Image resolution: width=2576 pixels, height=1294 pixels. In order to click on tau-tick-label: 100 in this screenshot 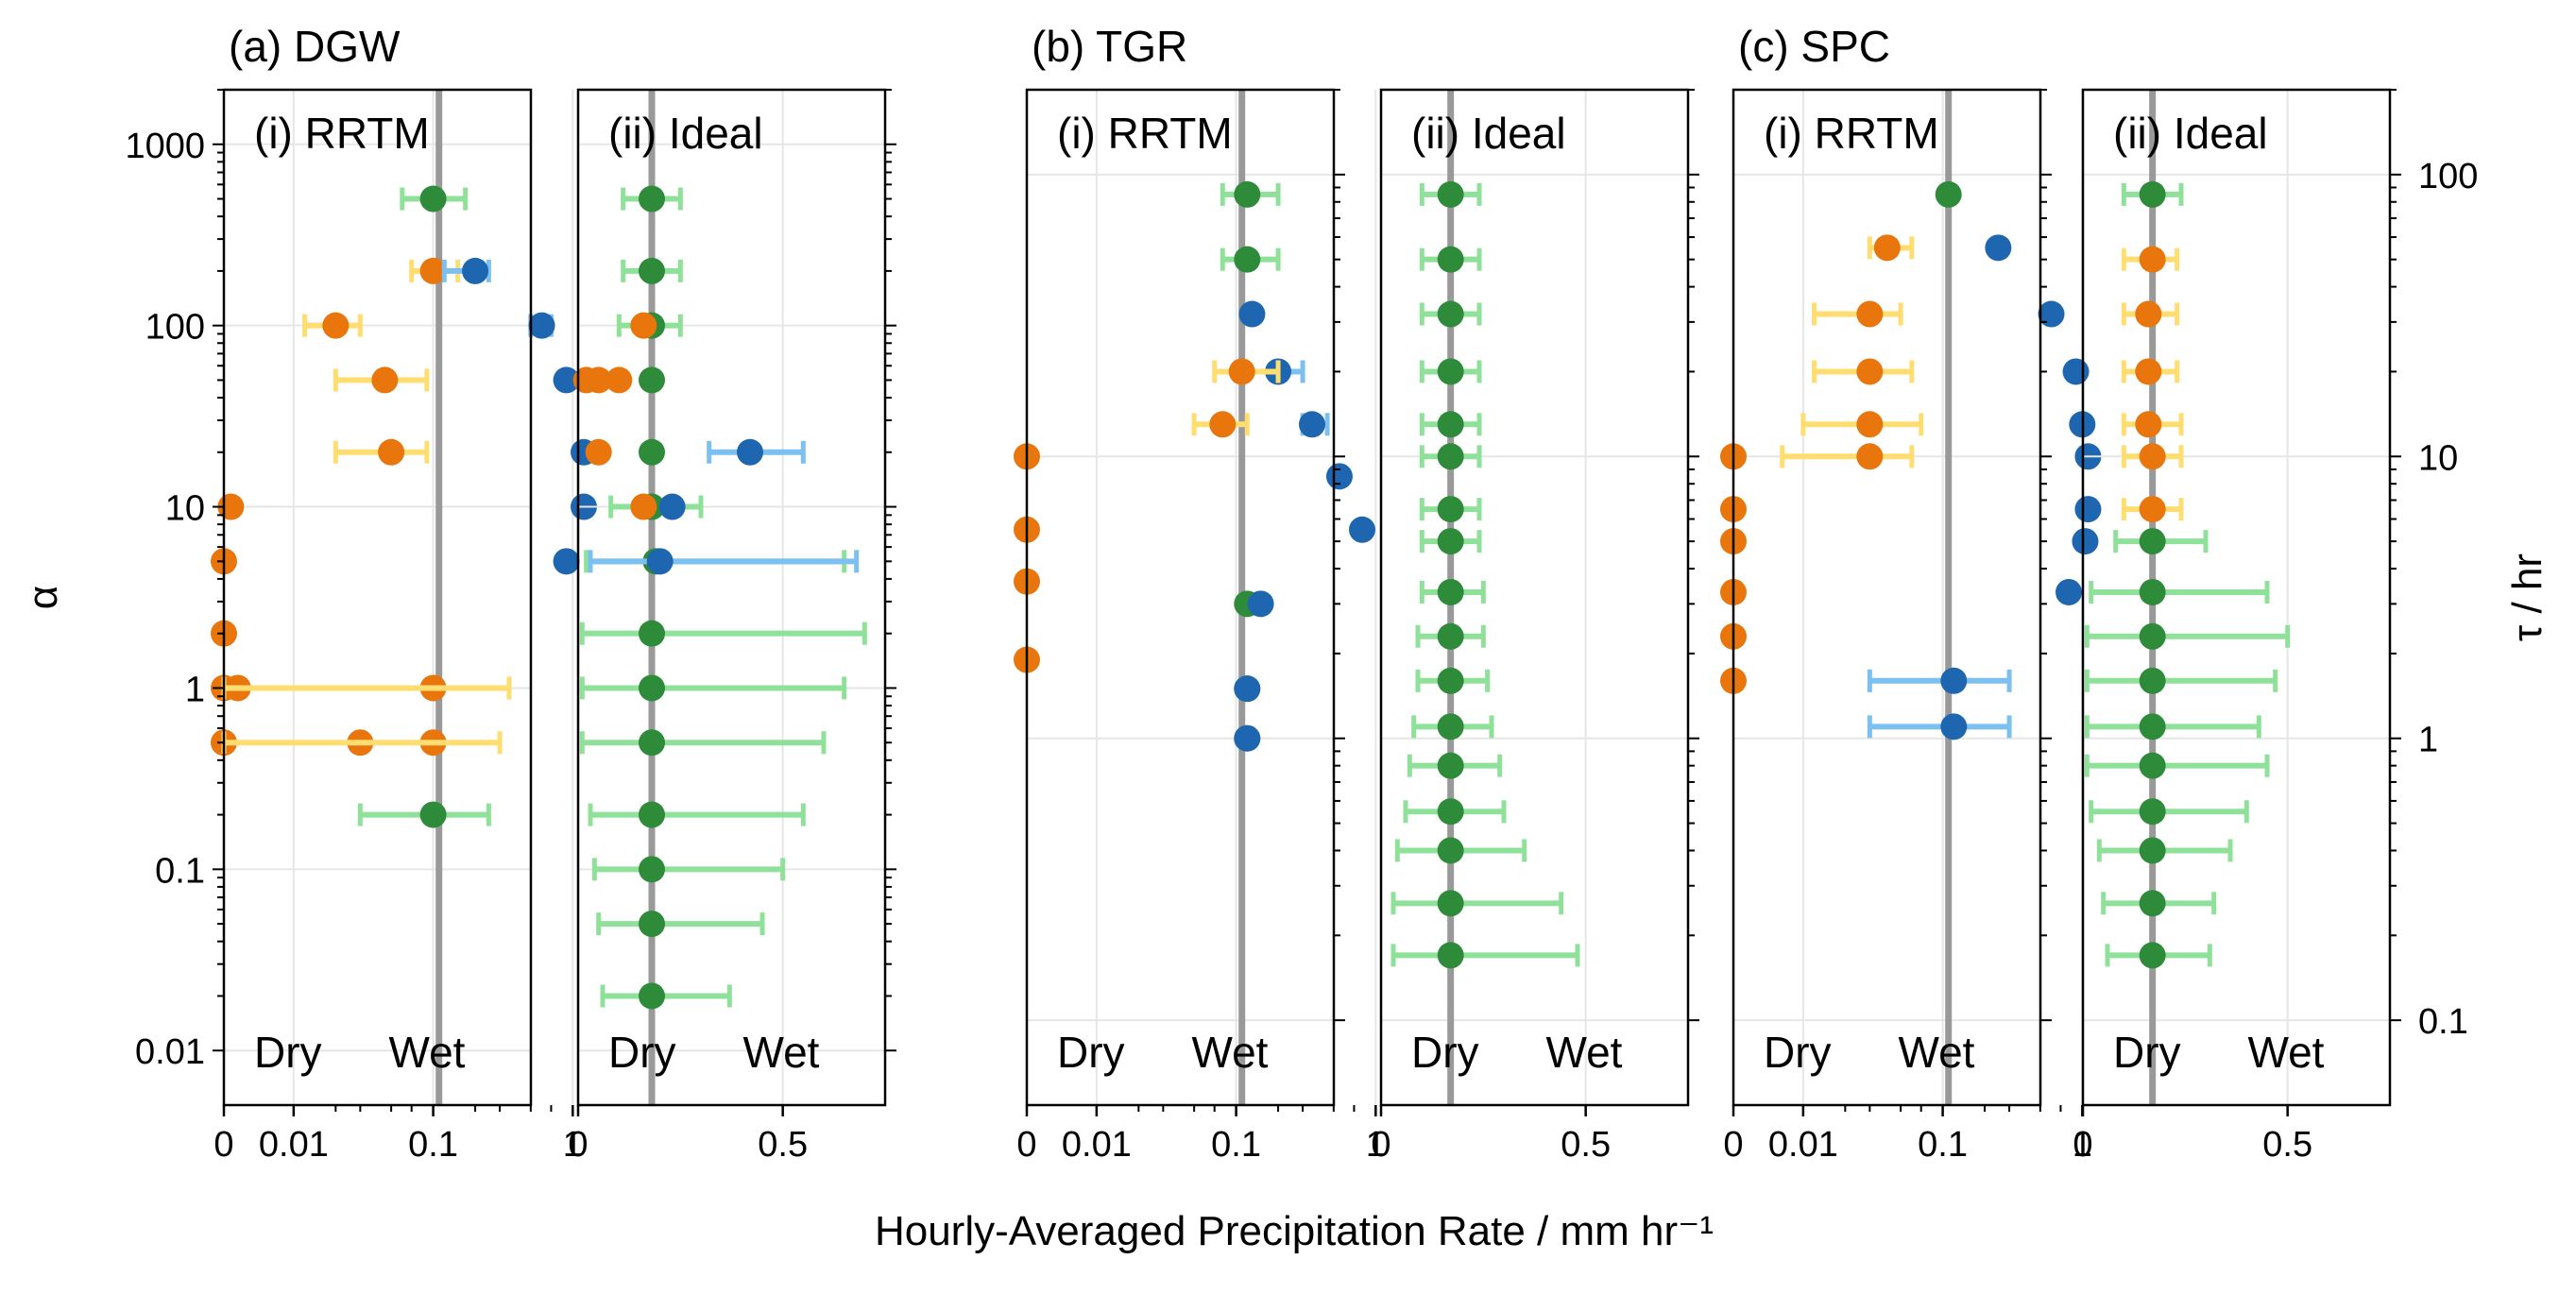, I will do `click(2448, 176)`.